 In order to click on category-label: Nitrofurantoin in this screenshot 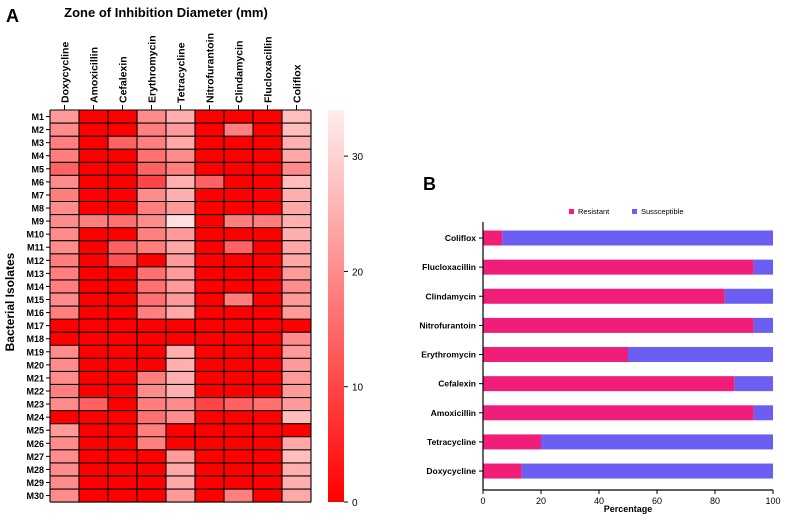, I will do `click(447, 325)`.